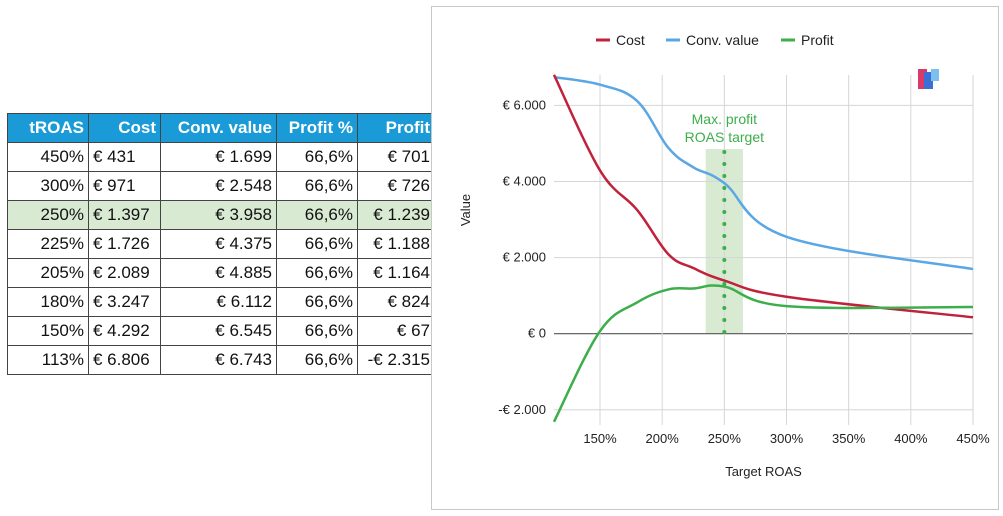 This screenshot has height=516, width=1003. Describe the element at coordinates (218, 157) in the screenshot. I see `table-cell: € 1.699` at that location.